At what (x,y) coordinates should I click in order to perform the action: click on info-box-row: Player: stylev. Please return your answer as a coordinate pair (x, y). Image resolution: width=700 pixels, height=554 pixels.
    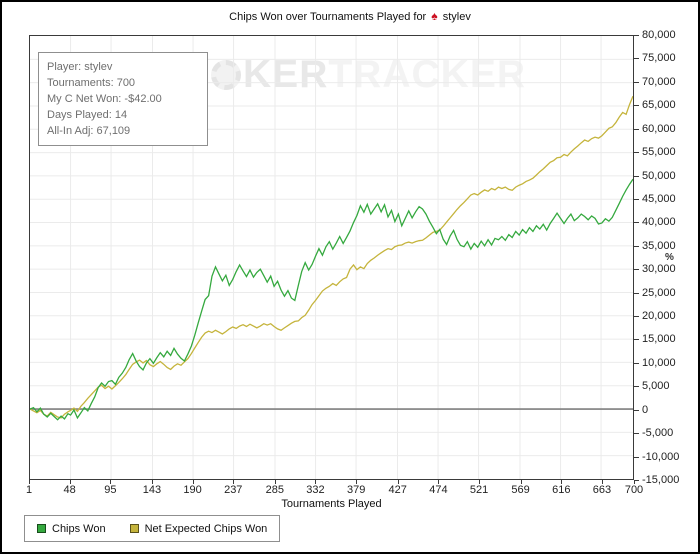
    Looking at the image, I should click on (80, 67).